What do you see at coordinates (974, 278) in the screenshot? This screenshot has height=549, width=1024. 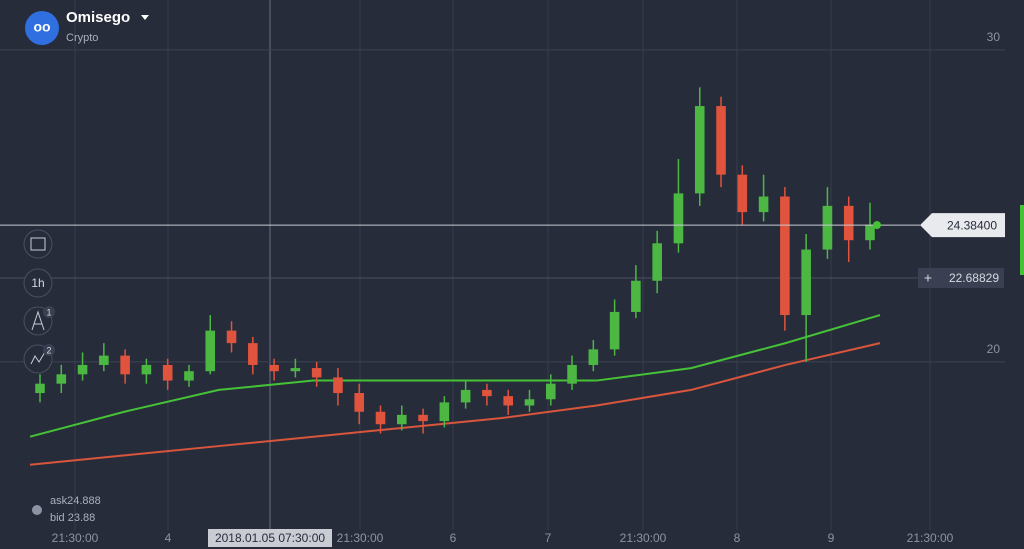 I see `cursor-price-label: 22.68829` at bounding box center [974, 278].